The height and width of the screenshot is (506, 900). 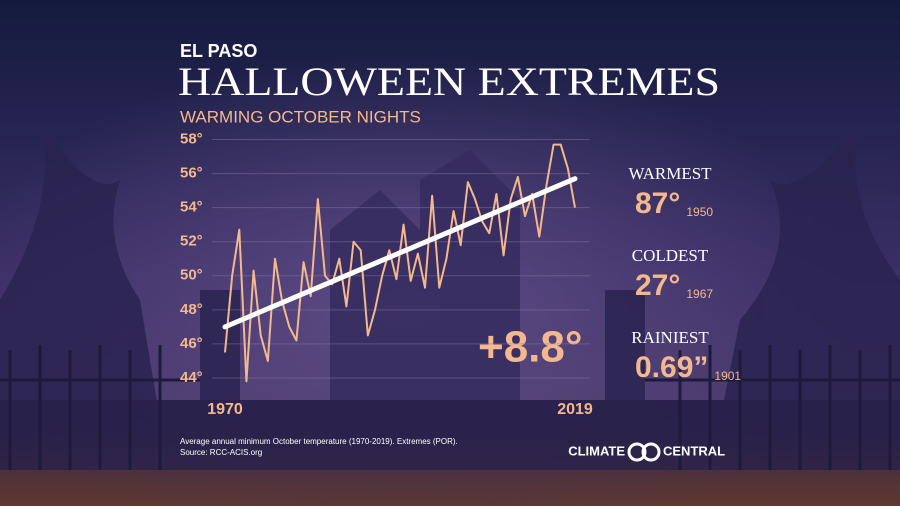 What do you see at coordinates (225, 409) in the screenshot?
I see `x-tick-label: 1970` at bounding box center [225, 409].